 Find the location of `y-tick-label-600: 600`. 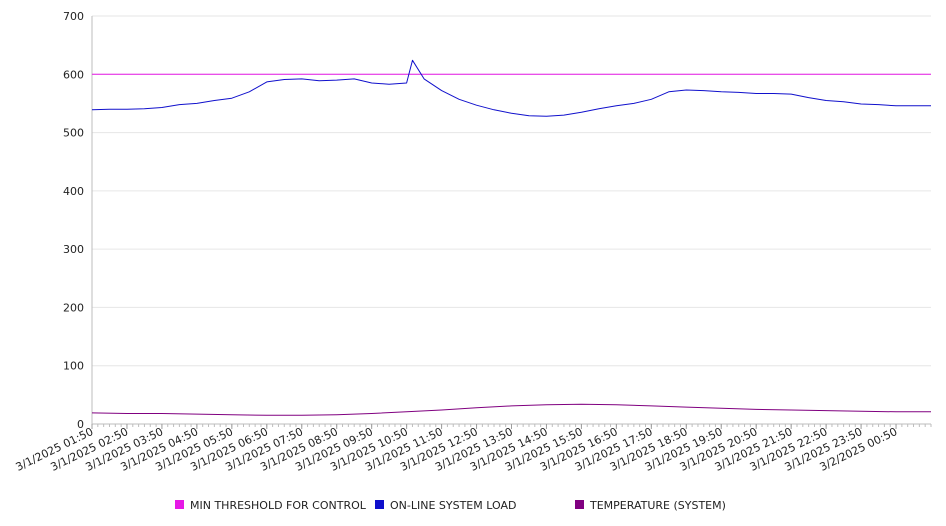

y-tick-label-600: 600 is located at coordinates (73, 74).